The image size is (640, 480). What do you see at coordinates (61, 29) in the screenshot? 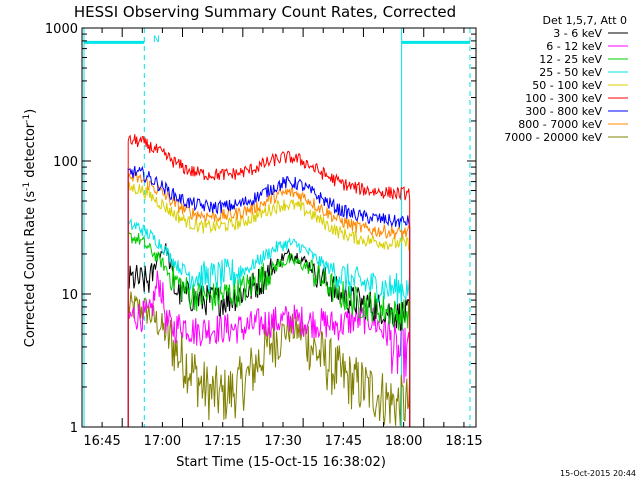
I see `y-tick-label: 1000` at bounding box center [61, 29].